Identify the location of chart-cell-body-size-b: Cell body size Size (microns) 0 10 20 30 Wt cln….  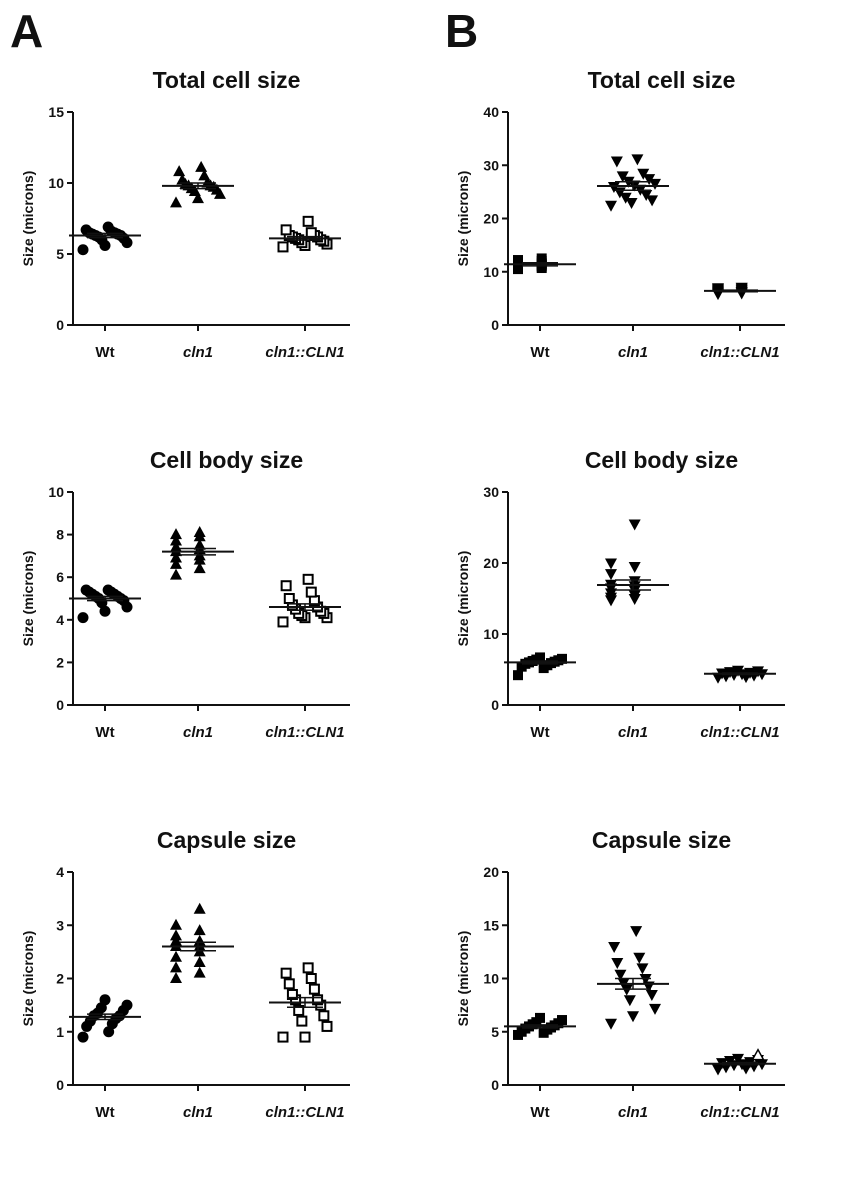
(640, 620).